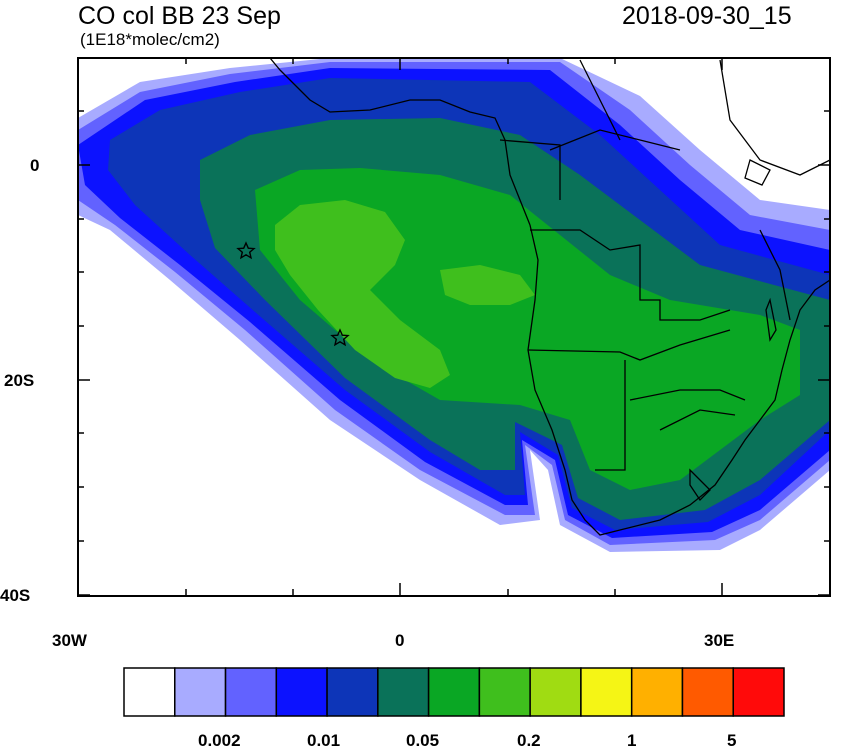 This screenshot has height=750, width=850. What do you see at coordinates (35, 165) in the screenshot?
I see `lat-label-0: 0` at bounding box center [35, 165].